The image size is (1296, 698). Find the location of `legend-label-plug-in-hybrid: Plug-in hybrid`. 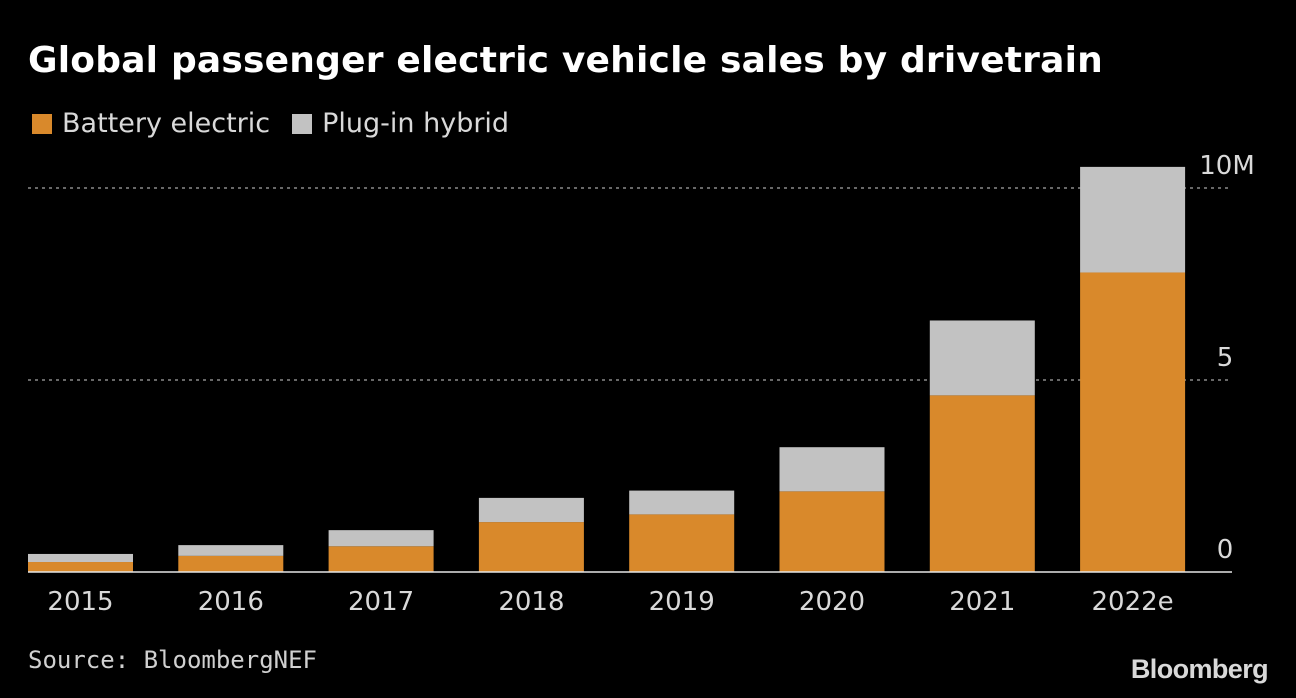

legend-label-plug-in-hybrid: Plug-in hybrid is located at coordinates (416, 123).